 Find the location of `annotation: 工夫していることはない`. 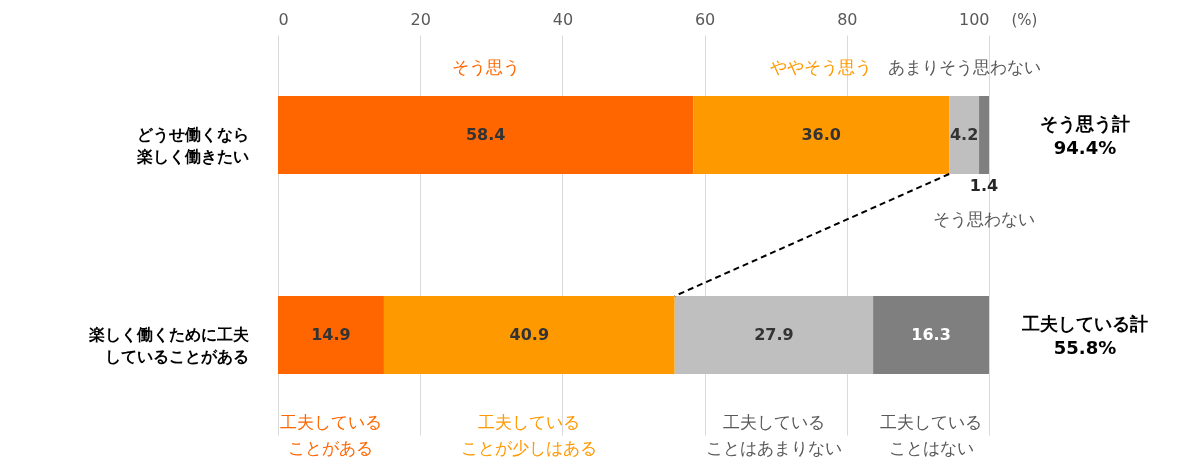

annotation: 工夫していることはない is located at coordinates (931, 435).